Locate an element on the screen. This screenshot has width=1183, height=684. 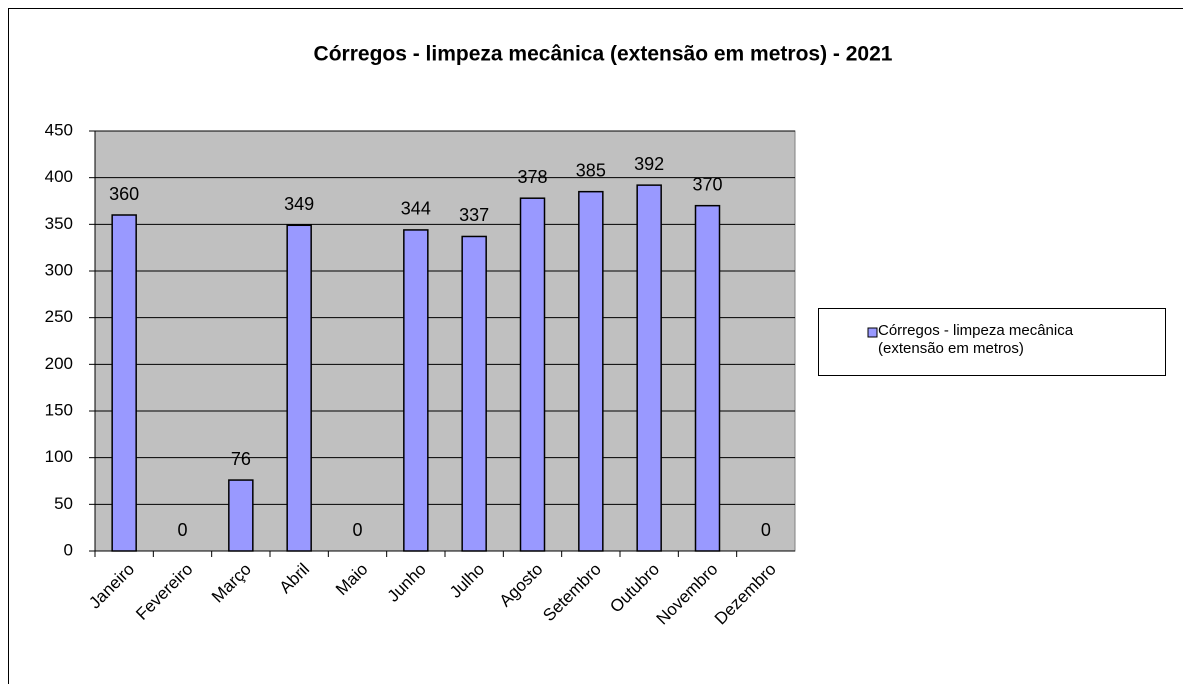
legend-box is located at coordinates (992, 342).